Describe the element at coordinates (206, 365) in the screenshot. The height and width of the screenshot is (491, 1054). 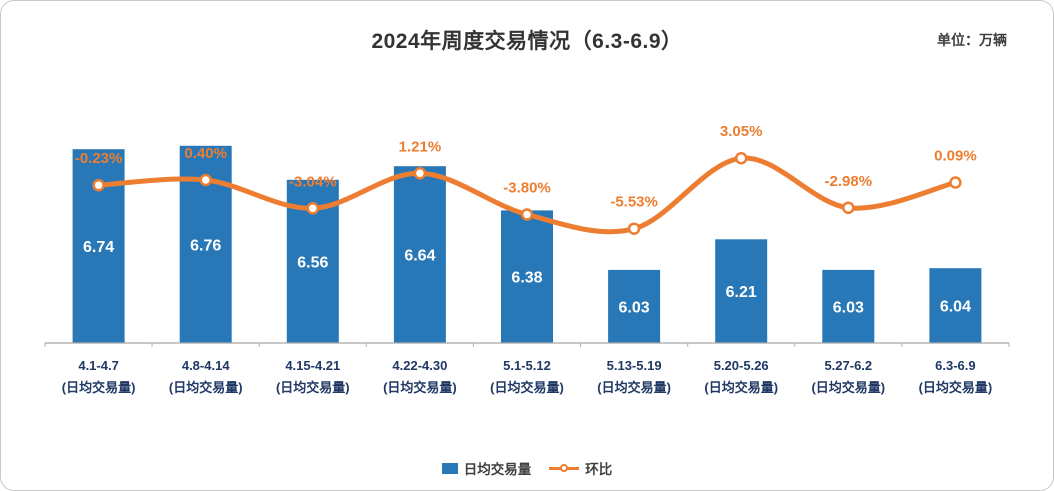
I see `category-label-range: 4.8-4.14` at that location.